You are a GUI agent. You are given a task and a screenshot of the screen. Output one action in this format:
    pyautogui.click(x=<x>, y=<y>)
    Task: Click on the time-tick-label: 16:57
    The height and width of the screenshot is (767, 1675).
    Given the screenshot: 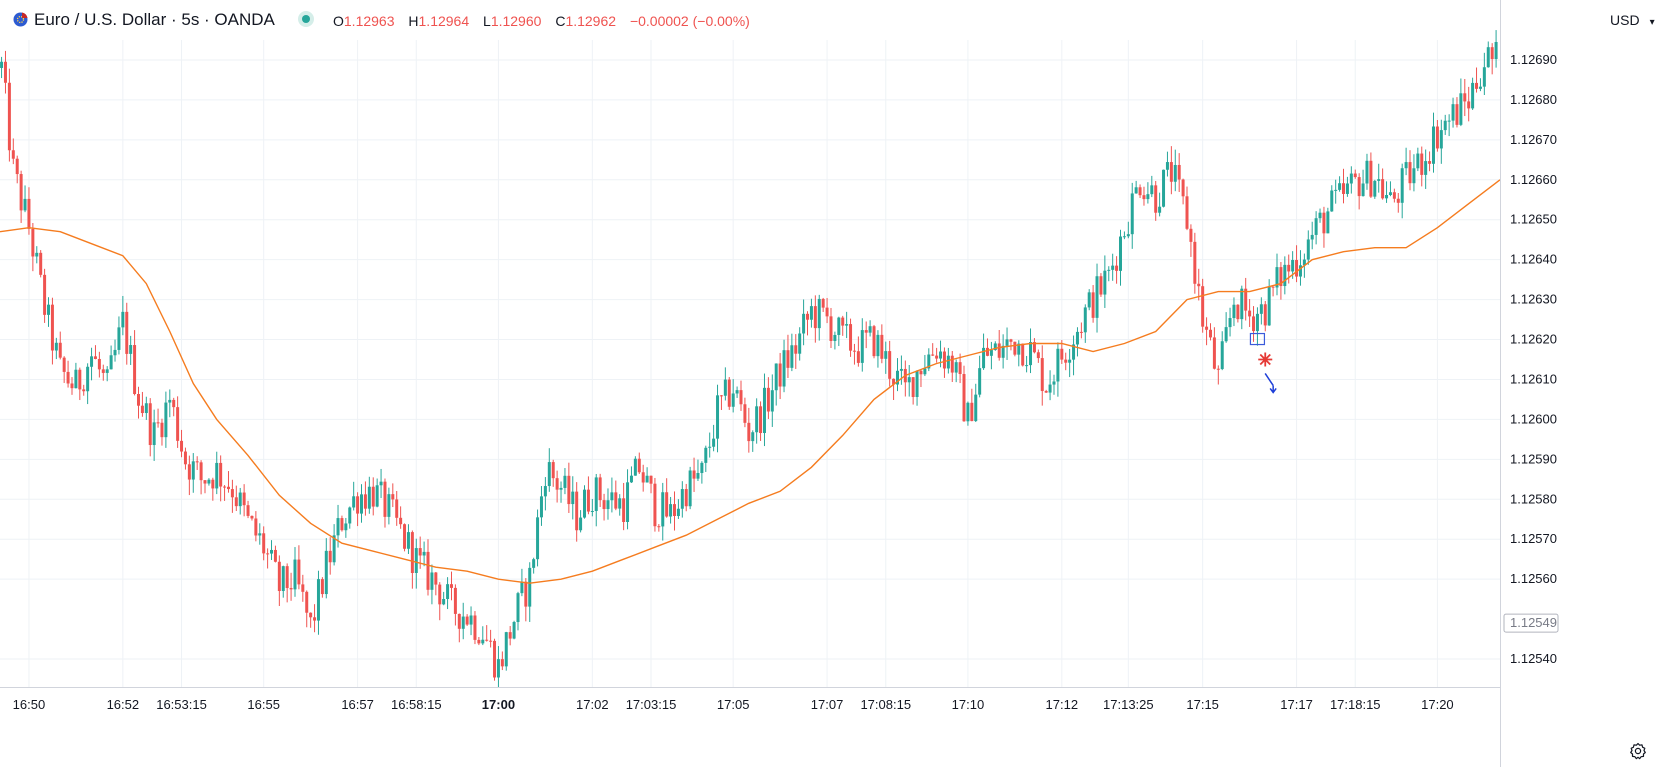 What is the action you would take?
    pyautogui.click(x=357, y=704)
    